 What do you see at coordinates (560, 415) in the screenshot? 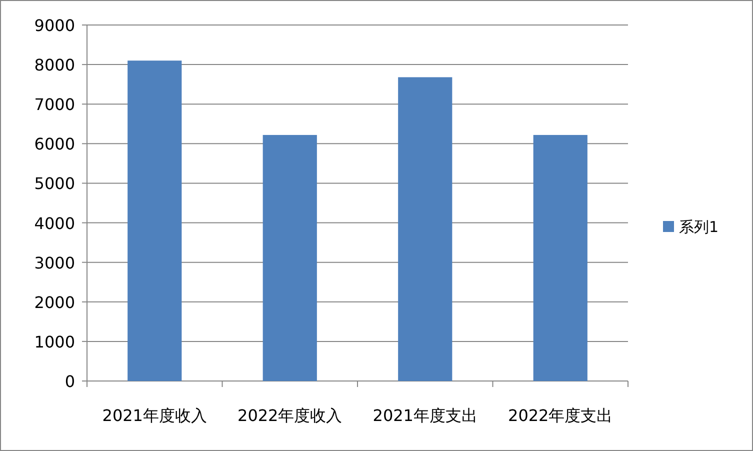
I see `x-tick-label: 2022年度支出` at bounding box center [560, 415].